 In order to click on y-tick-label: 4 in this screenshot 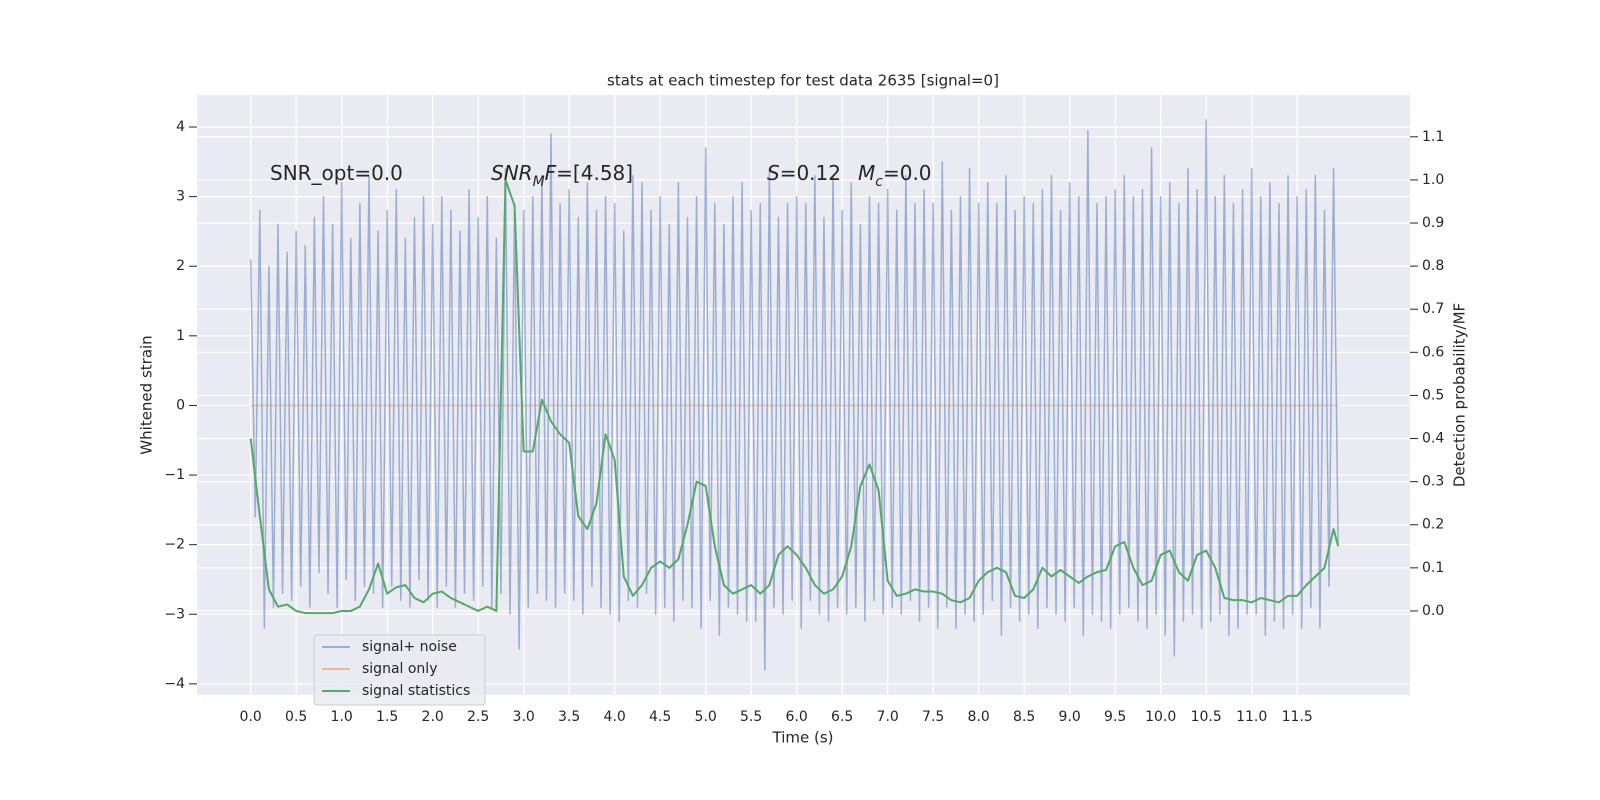, I will do `click(180, 127)`.